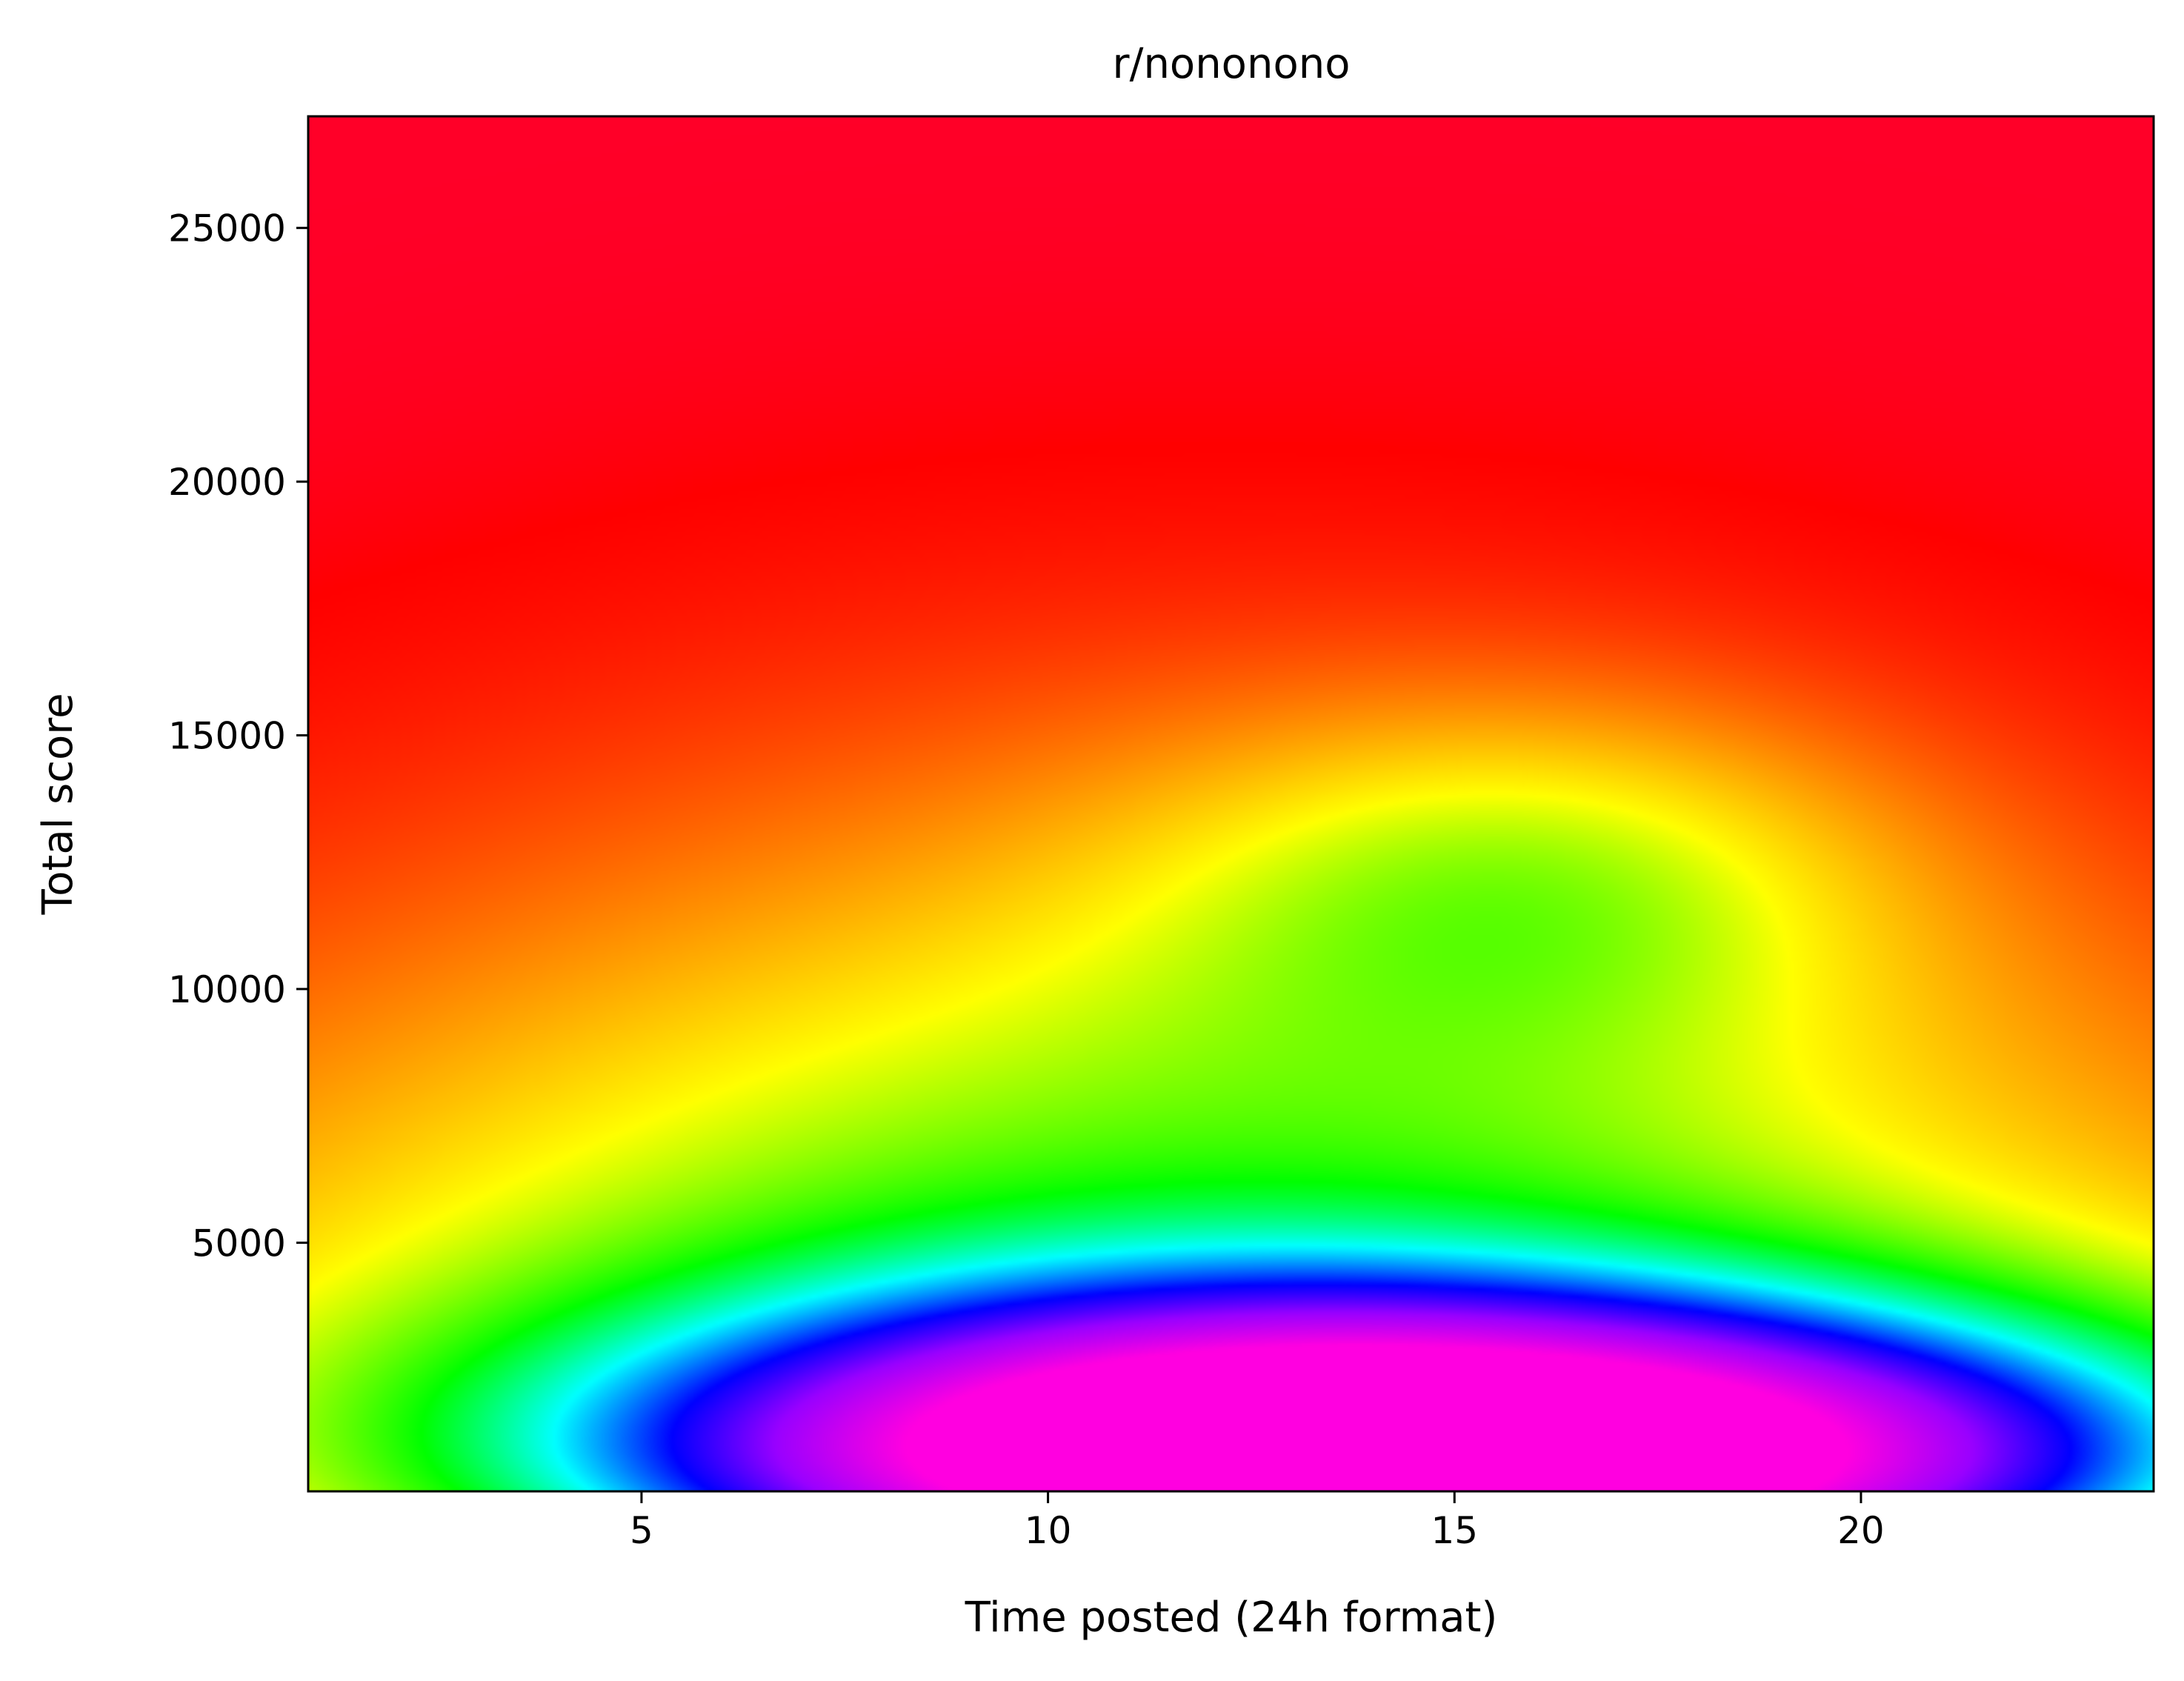 This screenshot has width=2184, height=1681. I want to click on x-axis: 5 10 15 20, so click(1257, 1521).